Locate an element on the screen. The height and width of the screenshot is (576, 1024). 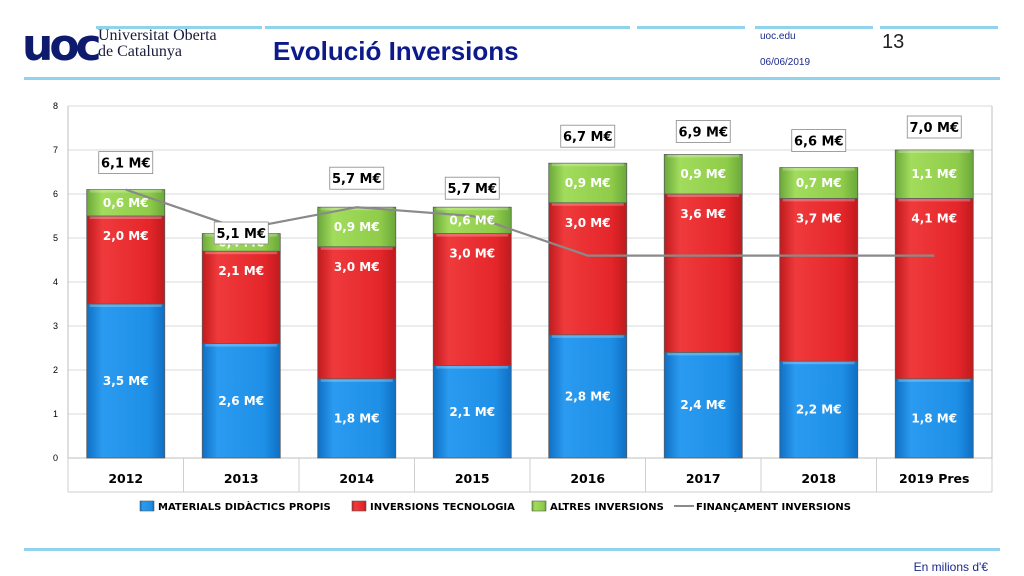
page-title: Evolució Inversions is located at coordinates (396, 51).